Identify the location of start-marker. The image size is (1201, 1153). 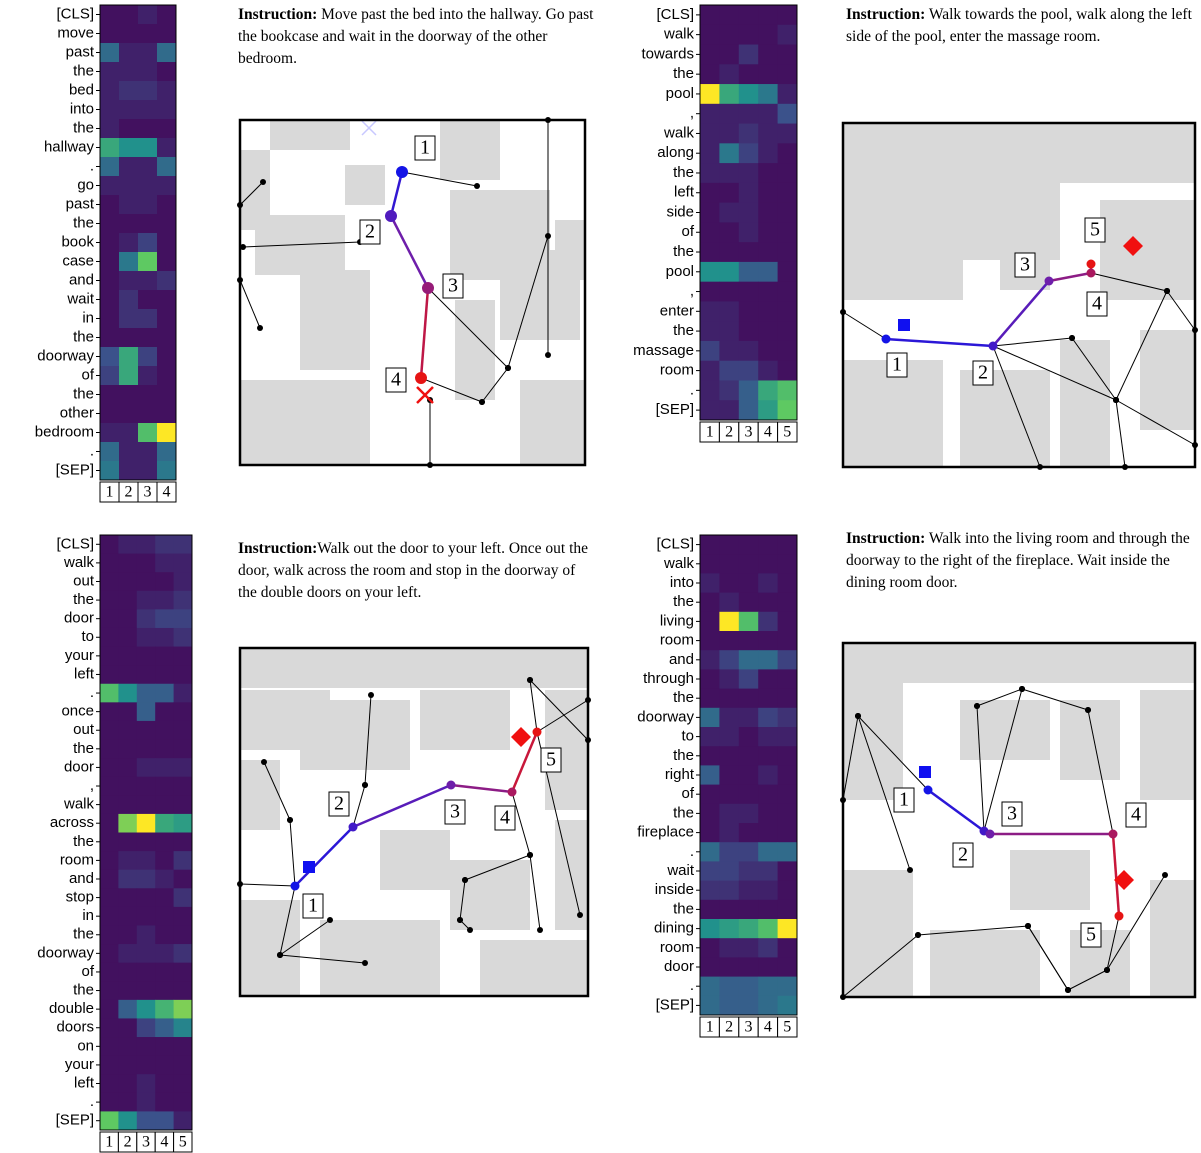
(309, 867).